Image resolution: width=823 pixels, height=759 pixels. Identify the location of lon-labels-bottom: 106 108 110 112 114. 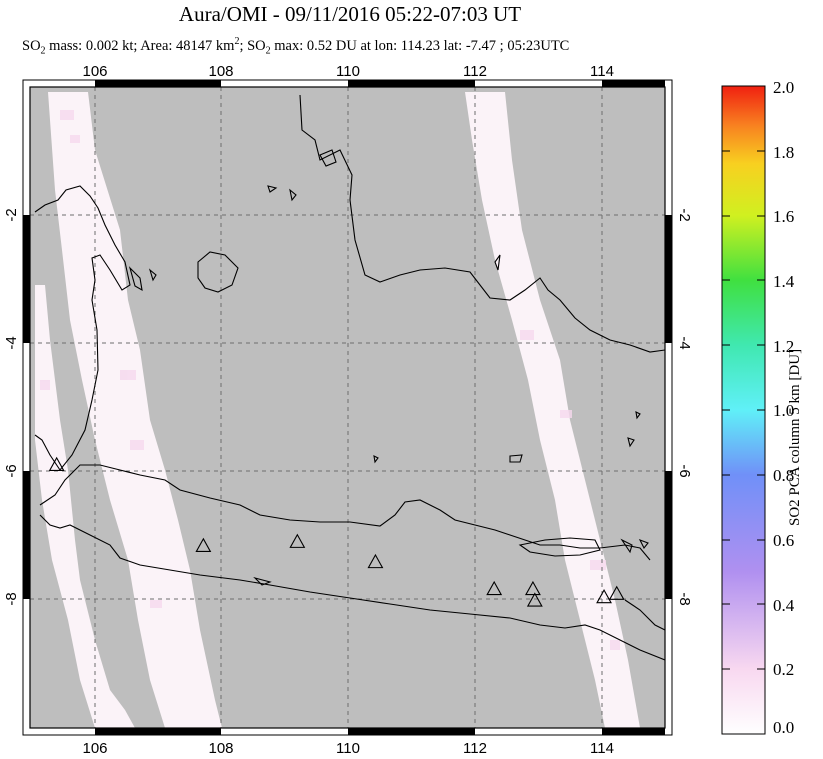
(347, 748).